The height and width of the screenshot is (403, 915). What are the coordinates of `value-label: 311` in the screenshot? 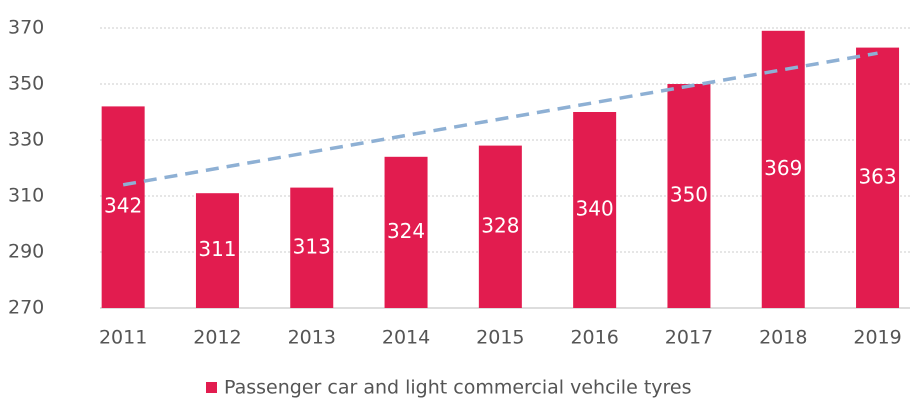 It's located at (217, 249).